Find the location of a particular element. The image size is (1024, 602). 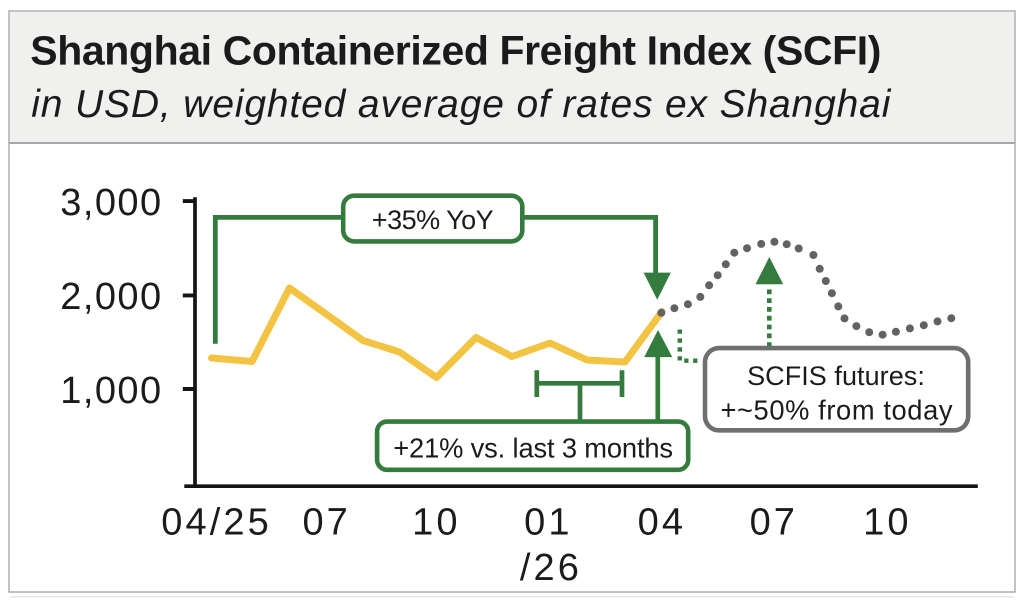

svg-text: 1,000 is located at coordinates (111, 391).